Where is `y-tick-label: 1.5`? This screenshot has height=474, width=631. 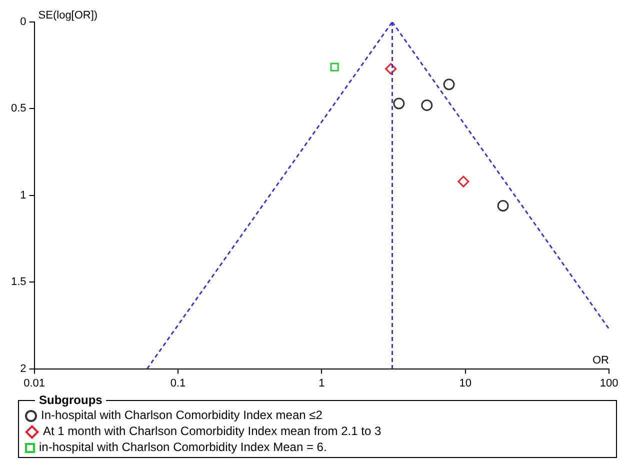
y-tick-label: 1.5 is located at coordinates (18, 282).